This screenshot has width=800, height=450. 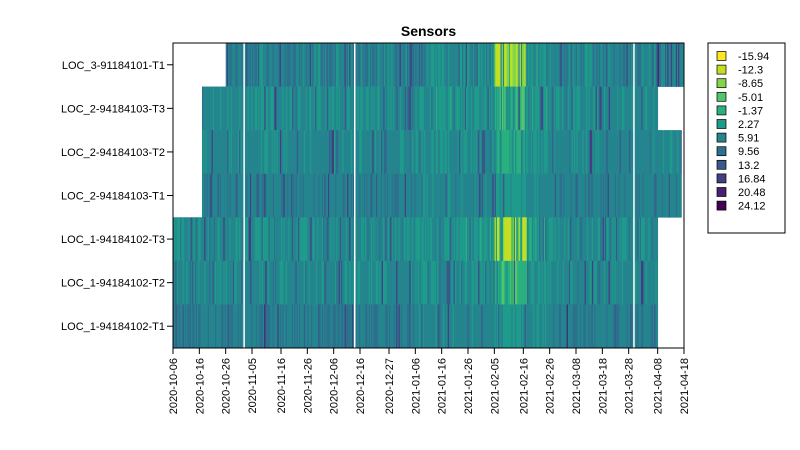 I want to click on x-tick-label: 2020-12-06, so click(x=335, y=386).